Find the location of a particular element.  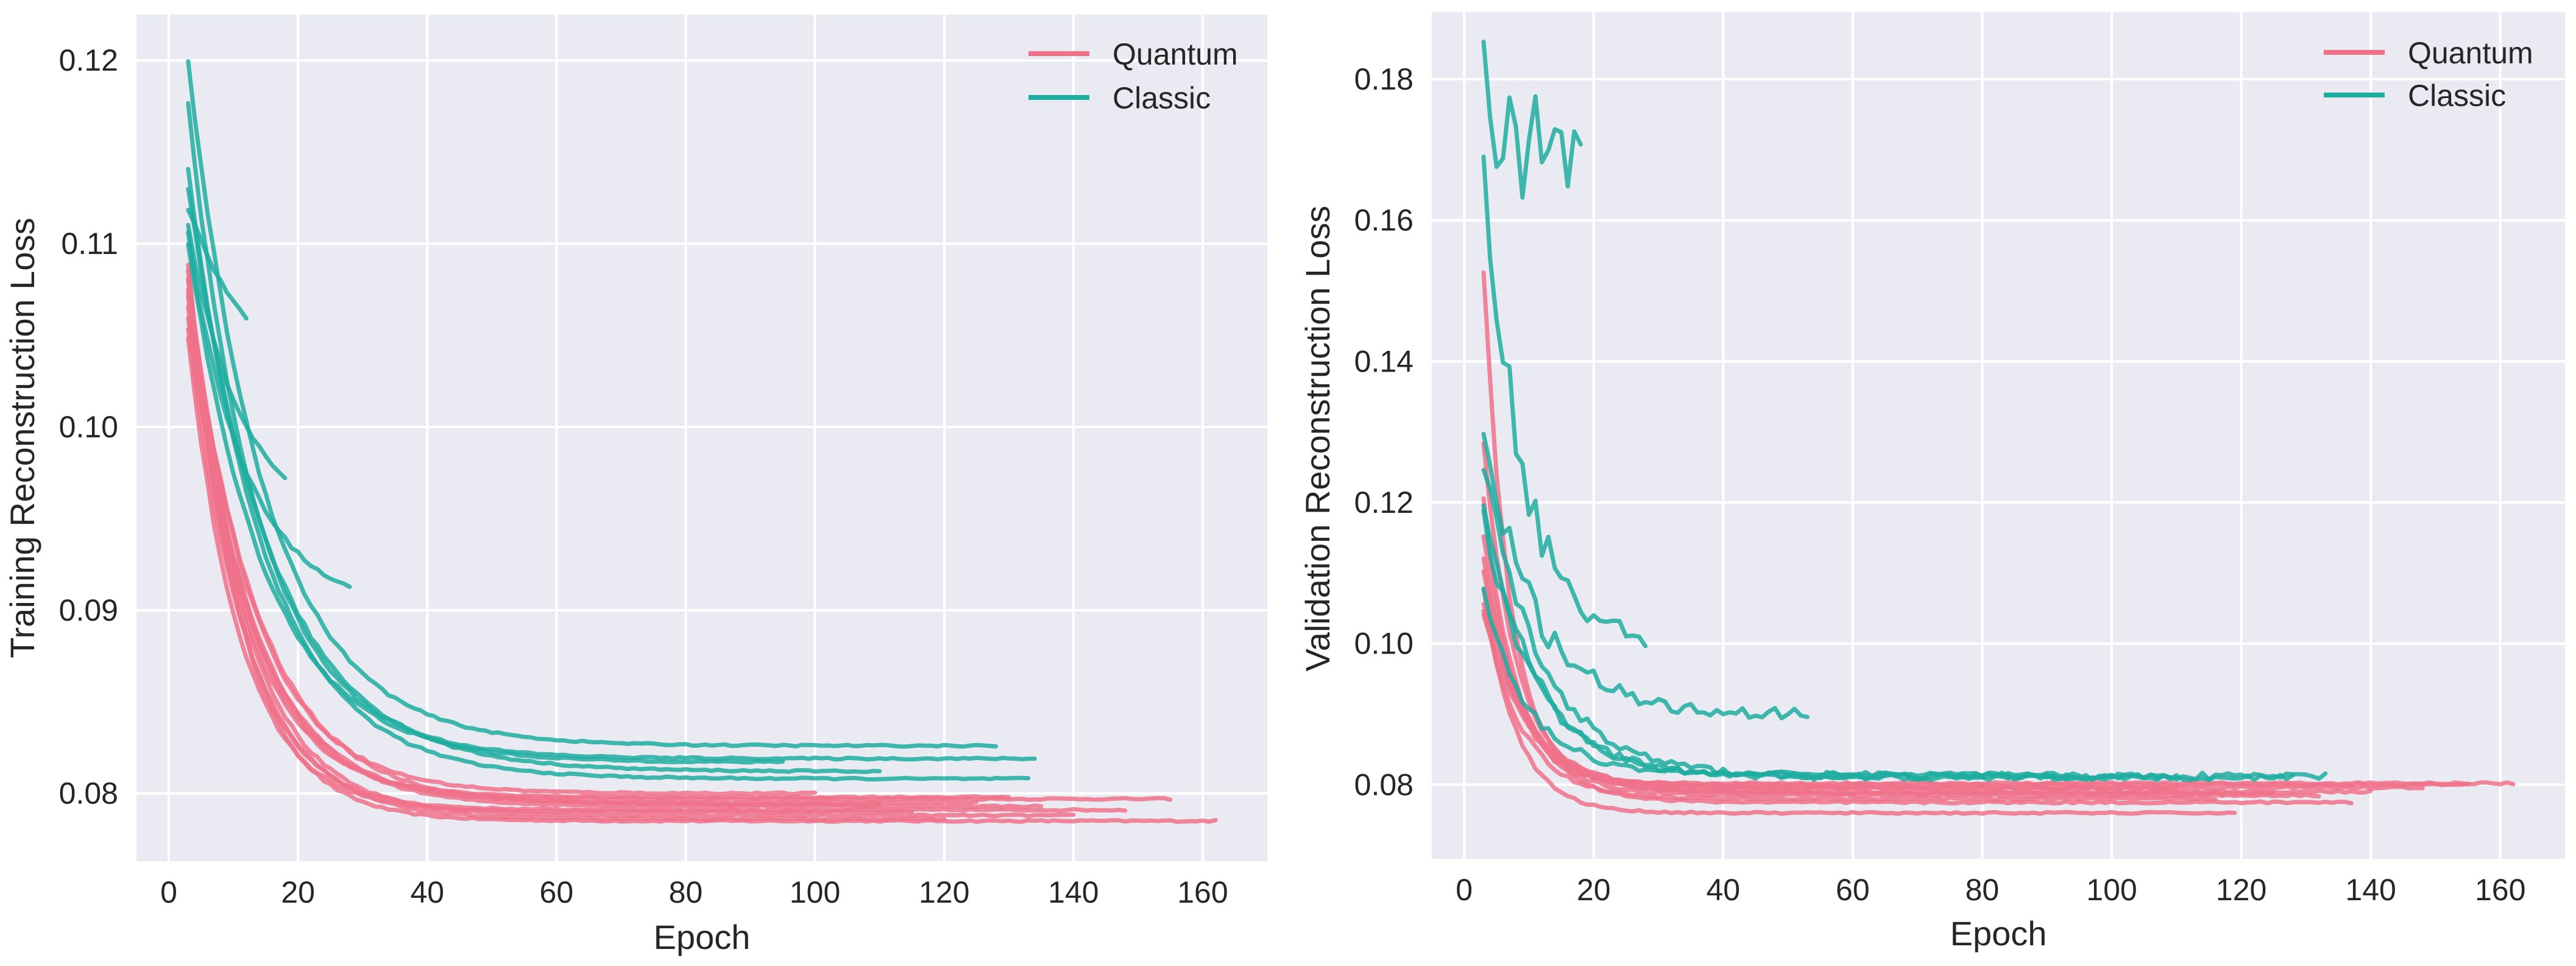

y-tick-label: 0.14 is located at coordinates (1384, 361).